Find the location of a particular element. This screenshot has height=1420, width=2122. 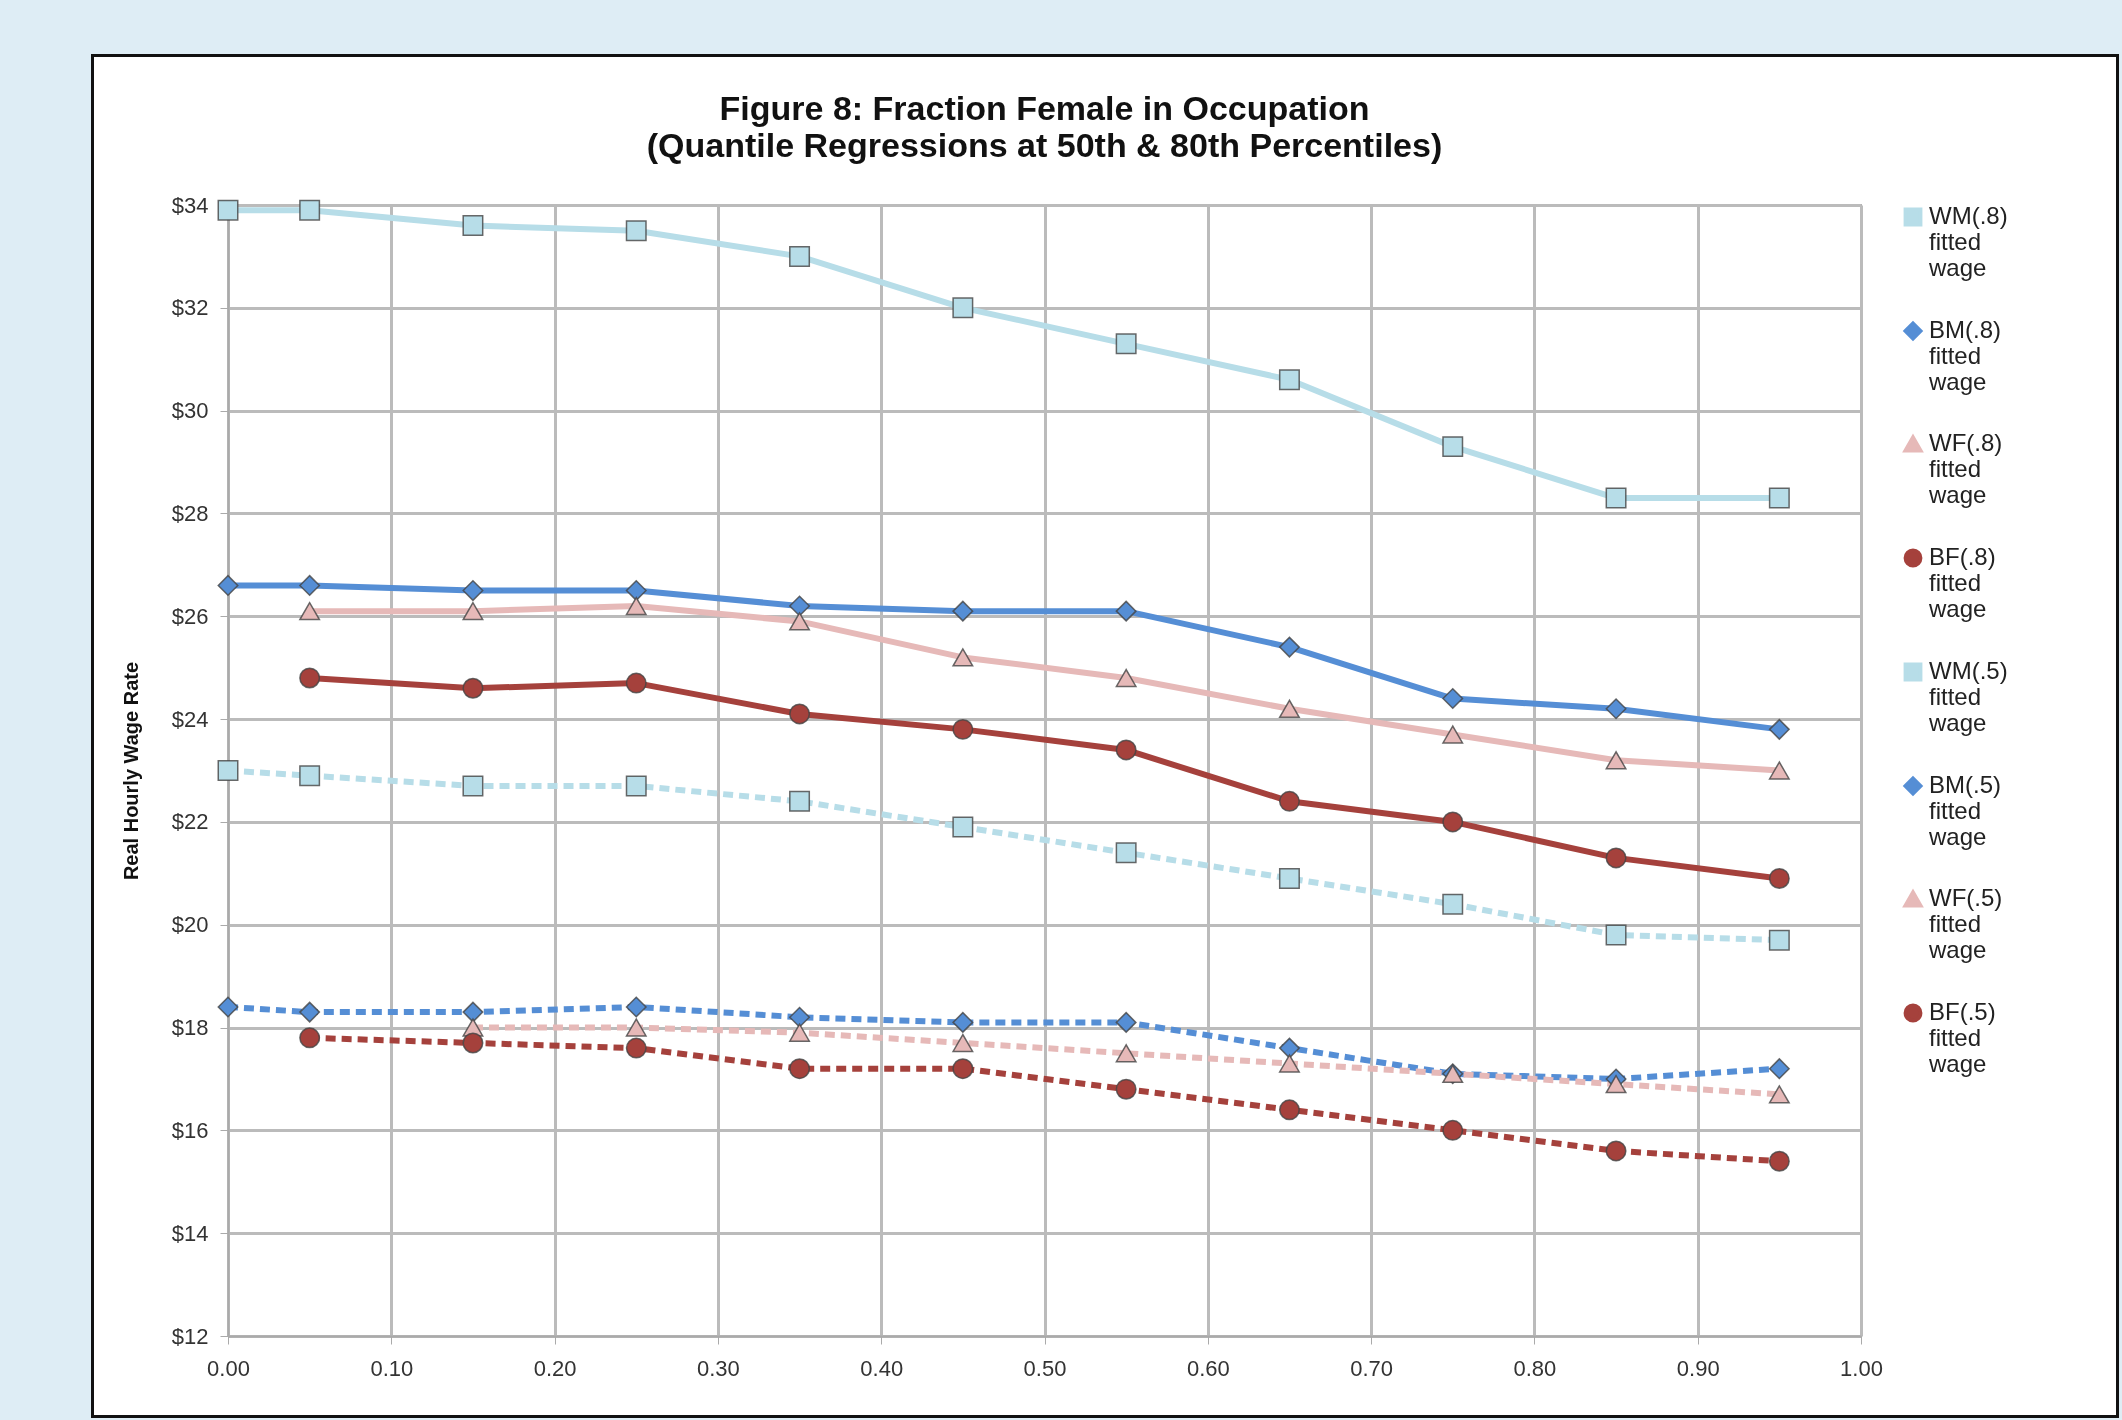

x-tick-label: 0.50 is located at coordinates (1045, 1368).